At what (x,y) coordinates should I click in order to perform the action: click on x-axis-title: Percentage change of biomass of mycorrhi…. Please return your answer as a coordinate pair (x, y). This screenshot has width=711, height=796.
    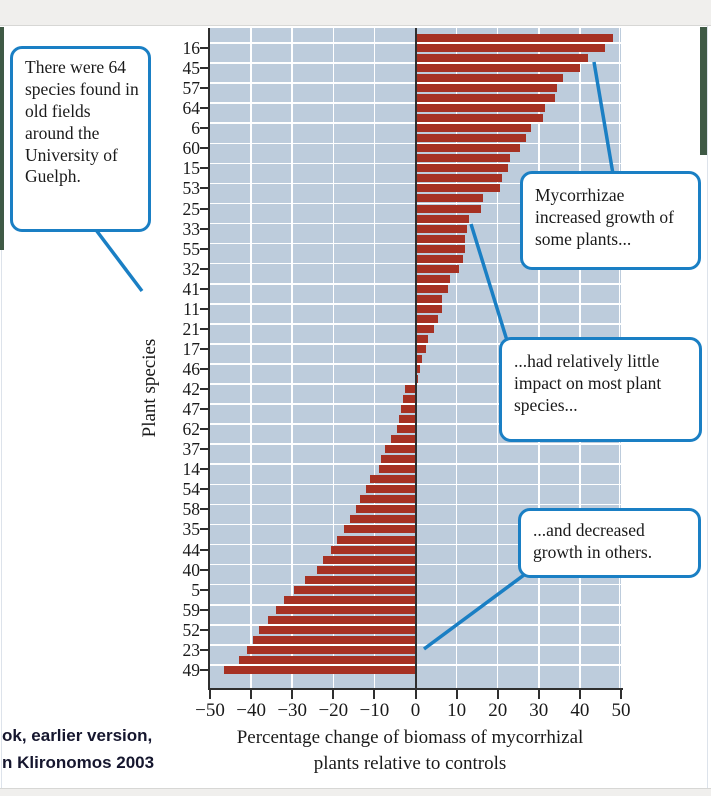
    Looking at the image, I should click on (410, 751).